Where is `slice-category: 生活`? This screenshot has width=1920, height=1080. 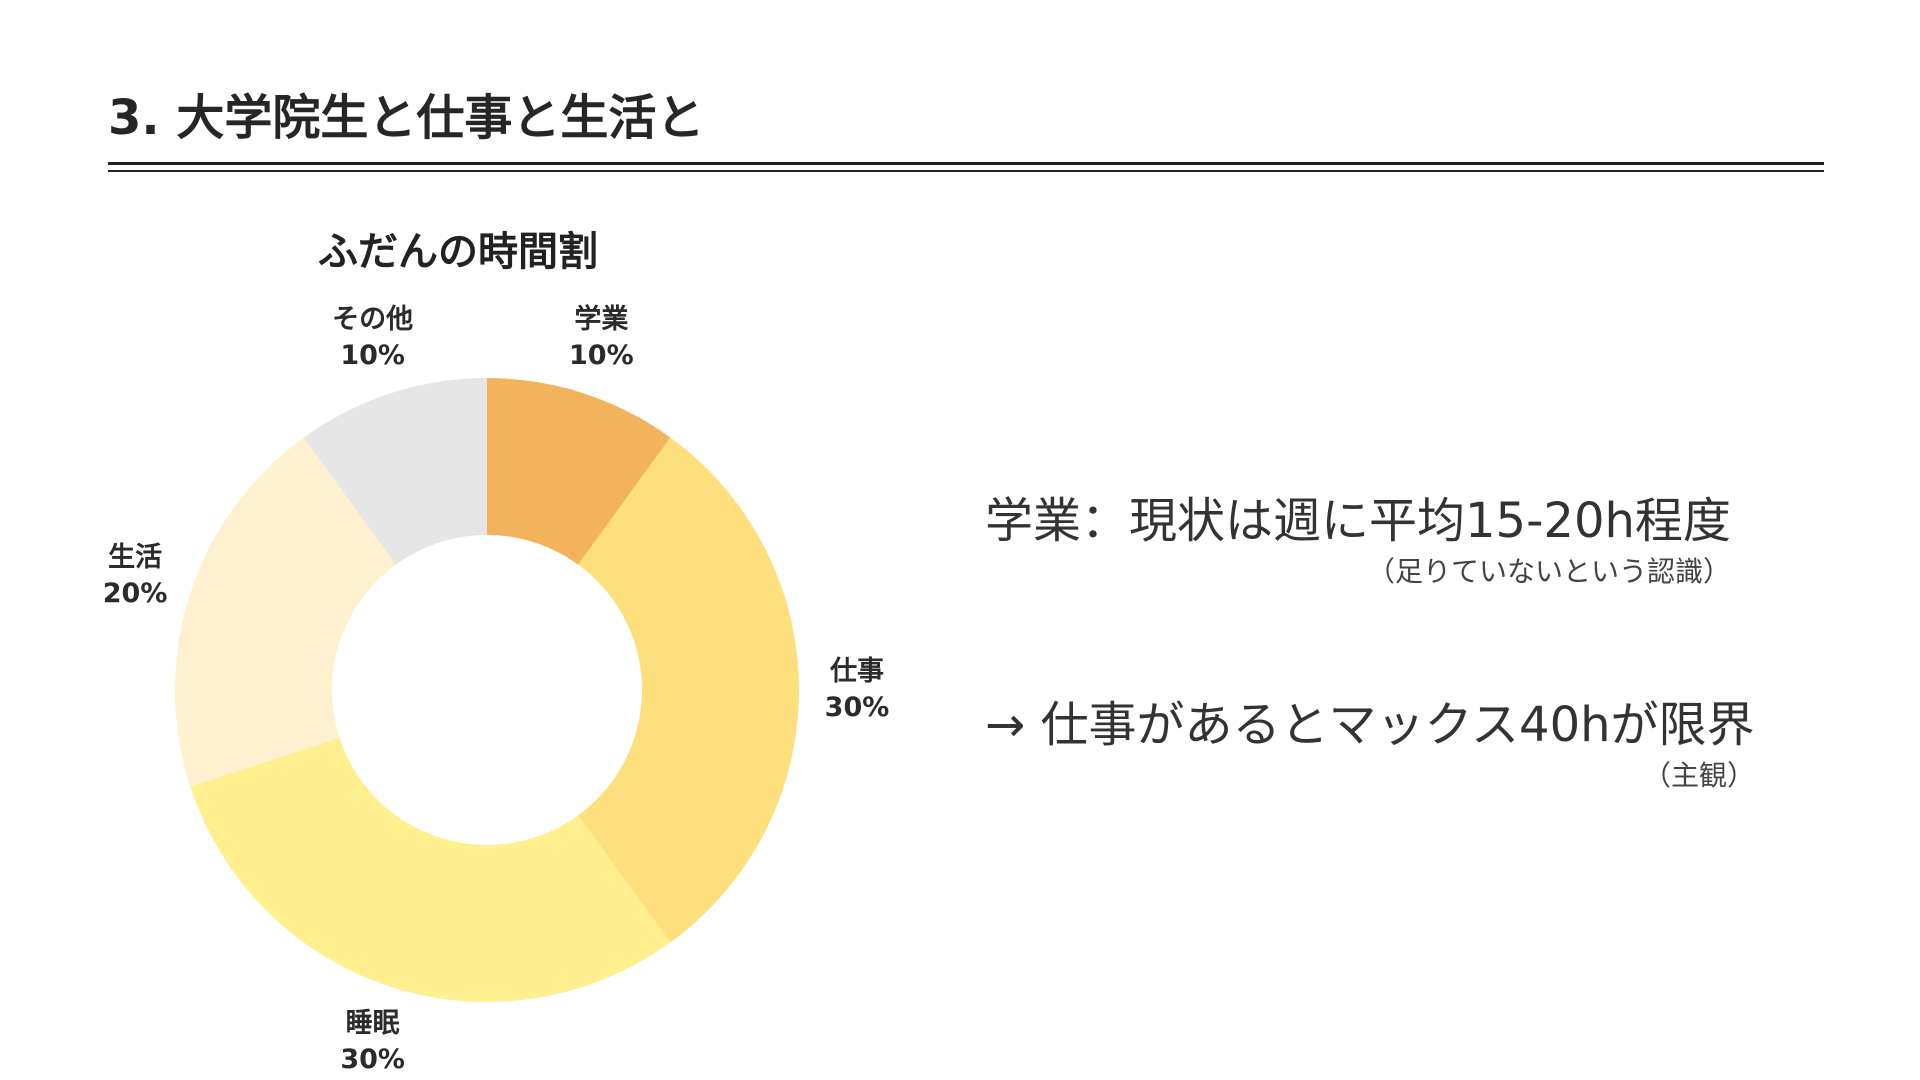
slice-category: 生活 is located at coordinates (135, 557).